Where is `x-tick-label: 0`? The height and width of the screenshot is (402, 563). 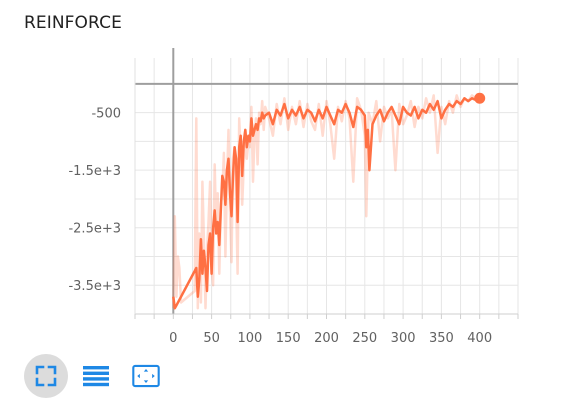 x-tick-label: 0 is located at coordinates (173, 338).